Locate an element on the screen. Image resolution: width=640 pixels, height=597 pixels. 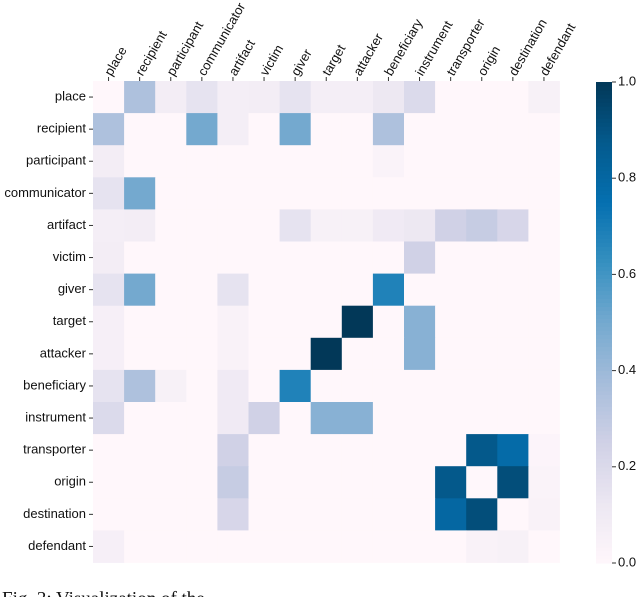
y-tick-label: instrument is located at coordinates (55, 416).